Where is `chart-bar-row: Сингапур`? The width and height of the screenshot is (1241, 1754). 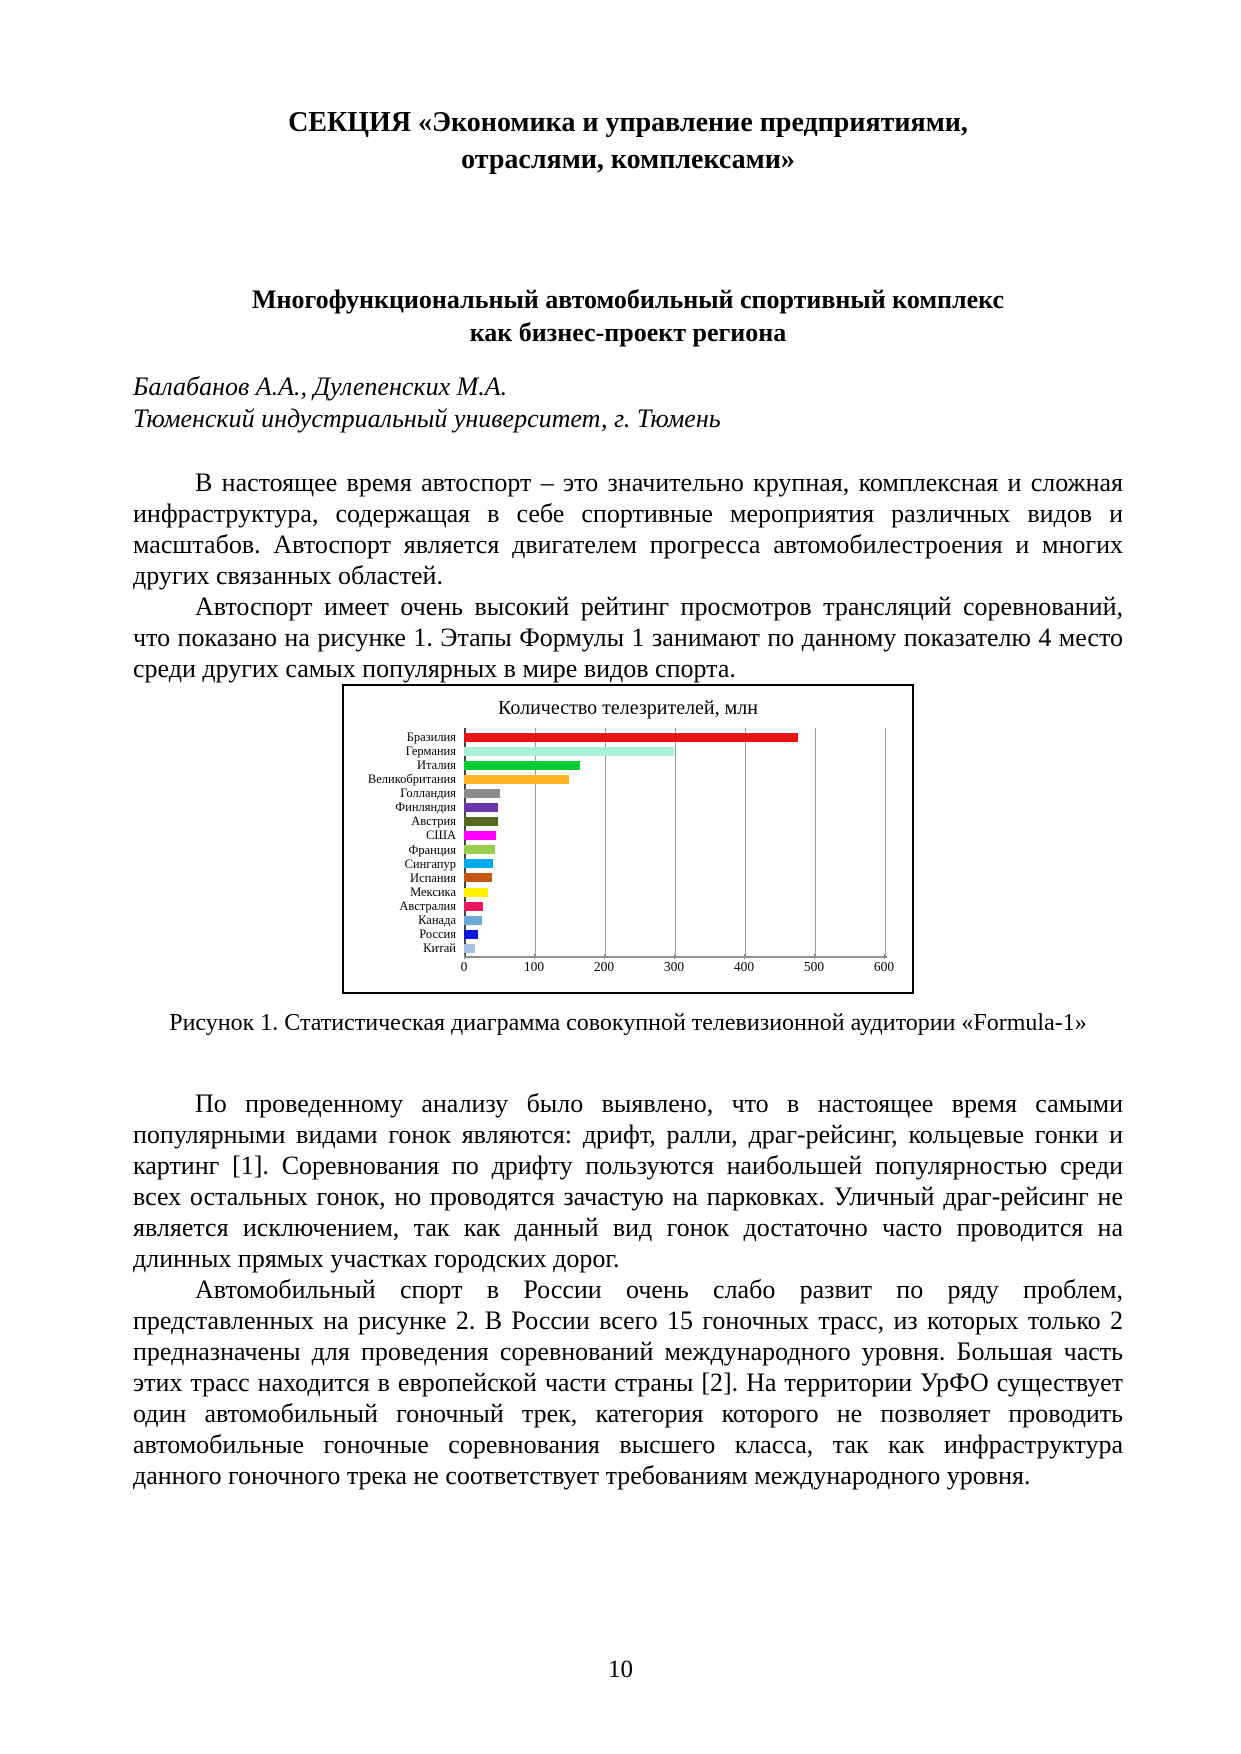
chart-bar-row: Сингапур is located at coordinates (628, 864).